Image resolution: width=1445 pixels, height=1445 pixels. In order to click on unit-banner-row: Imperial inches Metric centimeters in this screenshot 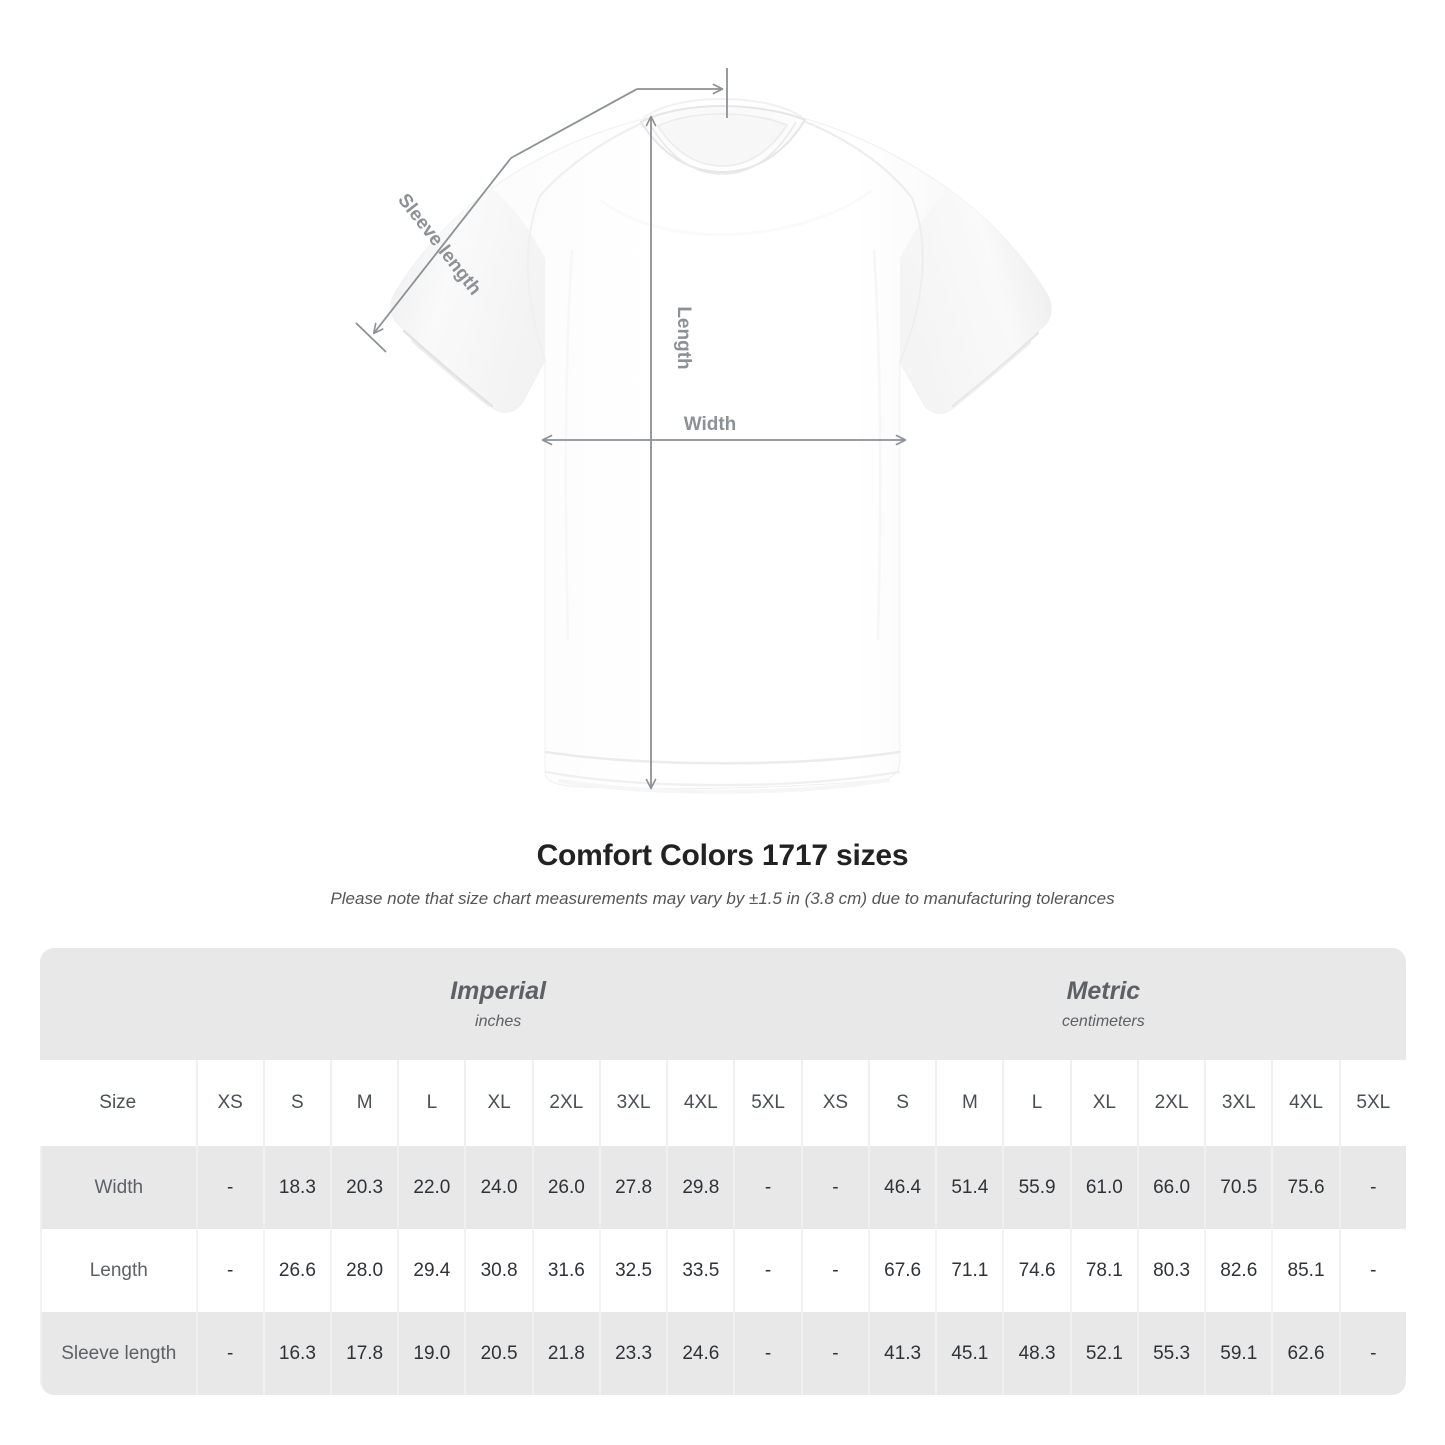, I will do `click(723, 1004)`.